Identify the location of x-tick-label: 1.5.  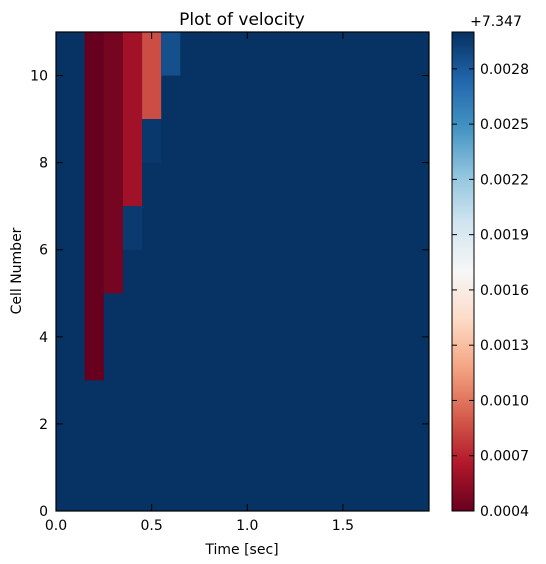
(343, 526).